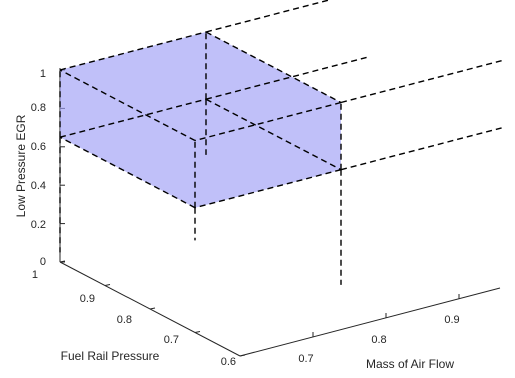 This screenshot has height=378, width=515. What do you see at coordinates (305, 359) in the screenshot?
I see `x-tick-label: 0.7` at bounding box center [305, 359].